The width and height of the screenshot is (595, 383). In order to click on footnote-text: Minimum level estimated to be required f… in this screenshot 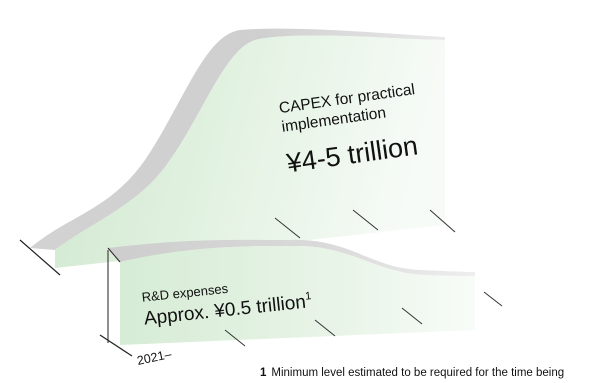, I will do `click(417, 373)`.